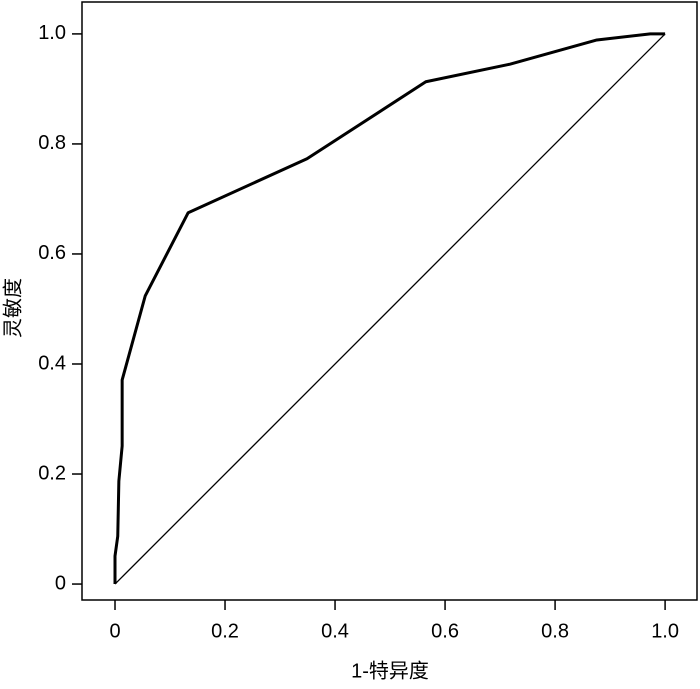 The width and height of the screenshot is (700, 689). Describe the element at coordinates (12, 308) in the screenshot. I see `y-axis-label: 灵敏度` at that location.